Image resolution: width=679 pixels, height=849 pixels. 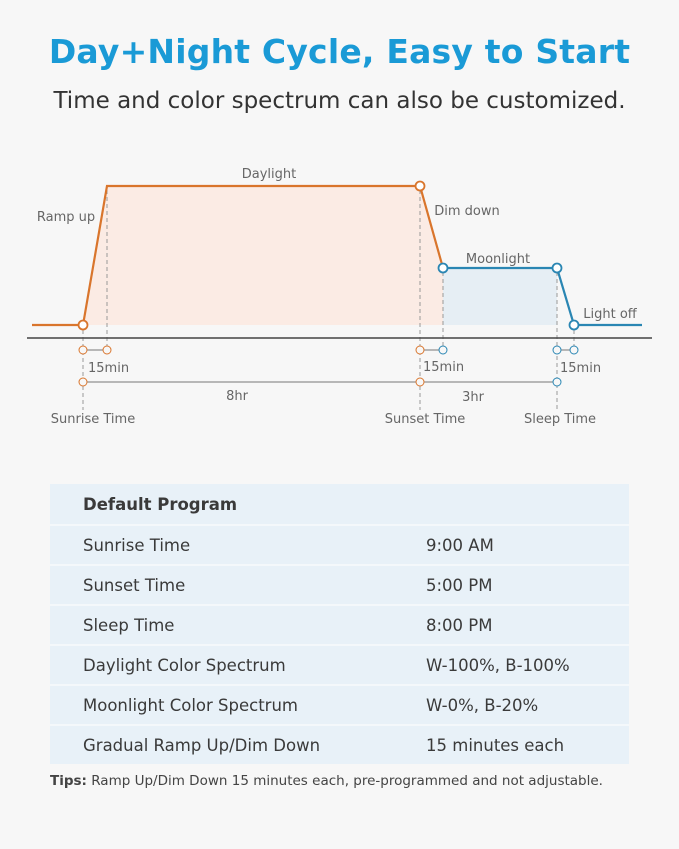 What do you see at coordinates (160, 504) in the screenshot?
I see `table-header-label: Default Program` at bounding box center [160, 504].